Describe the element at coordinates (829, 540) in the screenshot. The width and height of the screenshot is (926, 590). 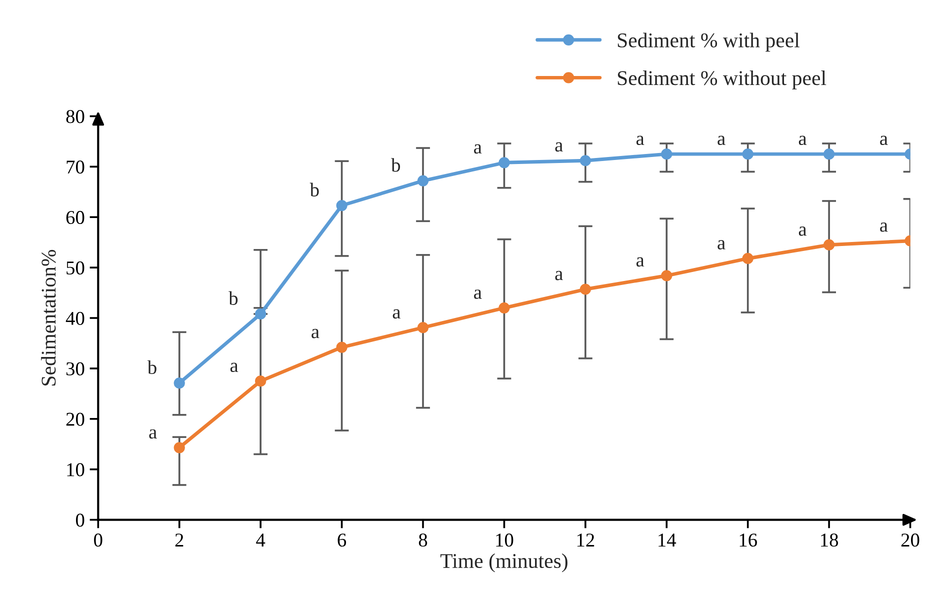
I see `x-tick-label: 18` at that location.